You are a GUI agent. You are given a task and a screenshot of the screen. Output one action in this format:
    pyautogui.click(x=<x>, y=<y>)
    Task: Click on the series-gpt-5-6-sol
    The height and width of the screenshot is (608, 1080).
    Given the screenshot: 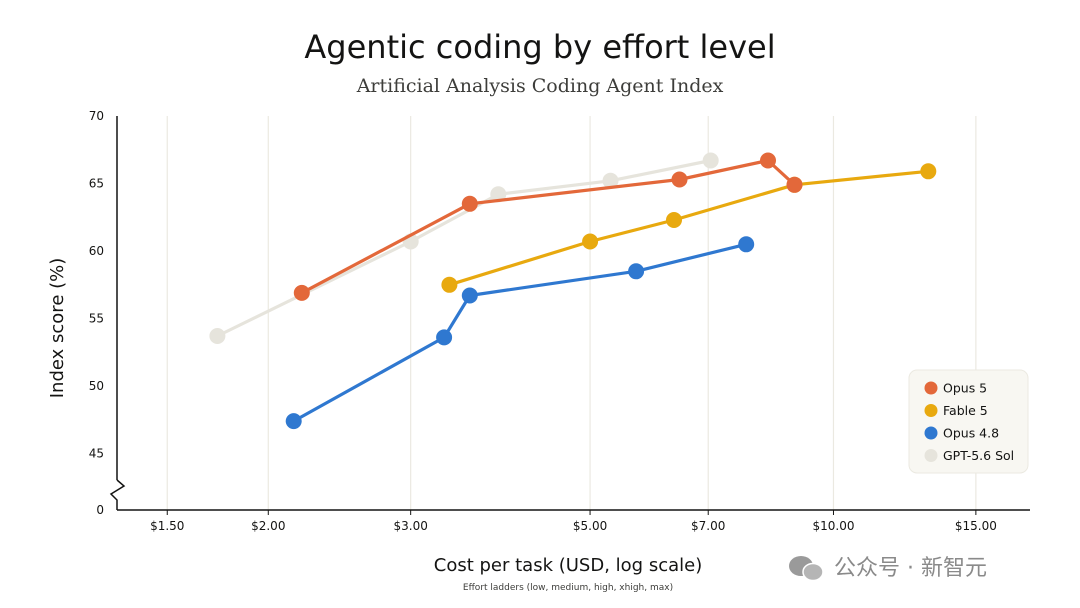 What is the action you would take?
    pyautogui.click(x=464, y=248)
    